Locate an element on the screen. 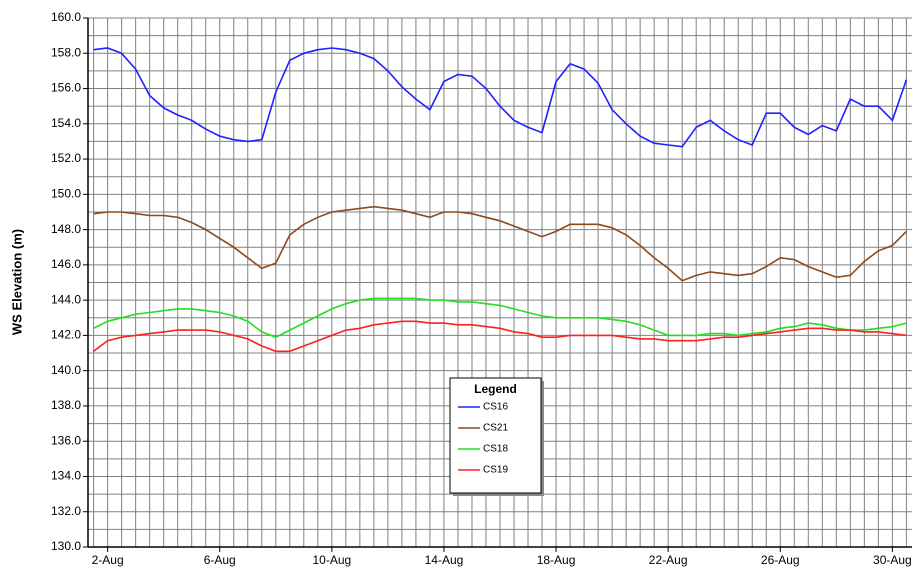  legend-label: CS16 is located at coordinates (495, 407).